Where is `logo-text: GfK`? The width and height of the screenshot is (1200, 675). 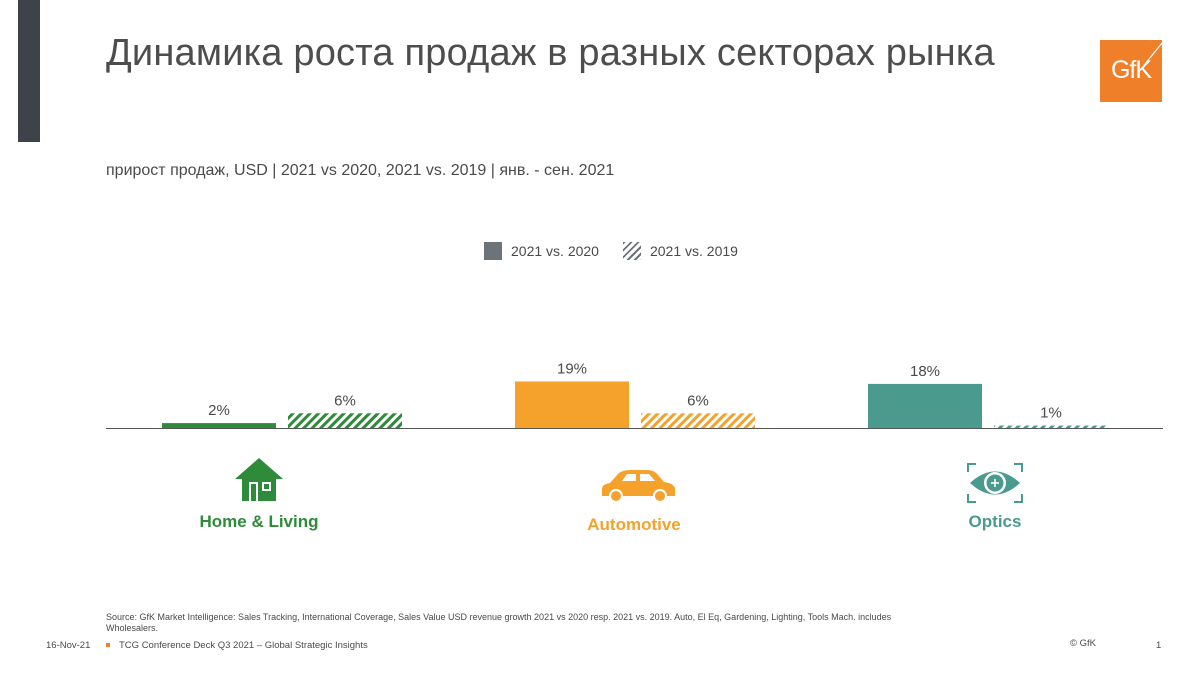 logo-text: GfK is located at coordinates (1131, 70).